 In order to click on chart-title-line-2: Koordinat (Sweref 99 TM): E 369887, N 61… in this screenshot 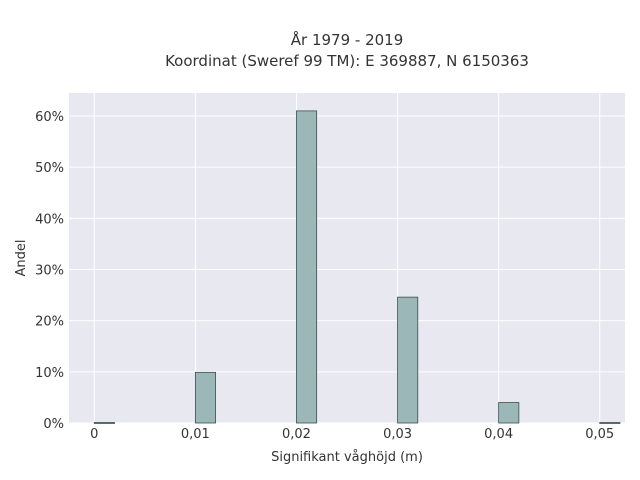, I will do `click(347, 61)`.